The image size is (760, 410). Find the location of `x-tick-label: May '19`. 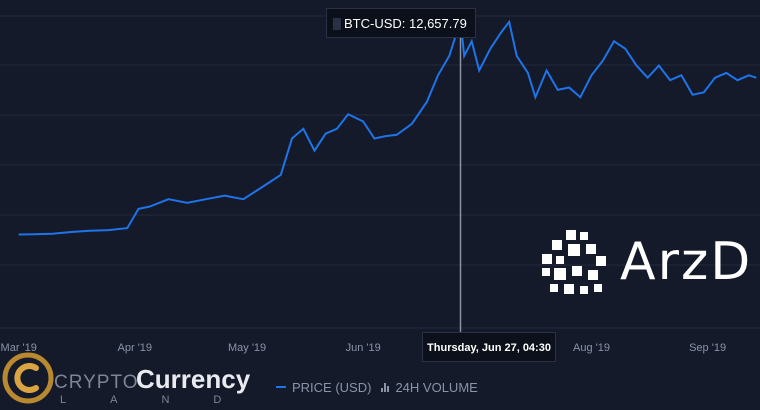

x-tick-label: May '19 is located at coordinates (247, 348).